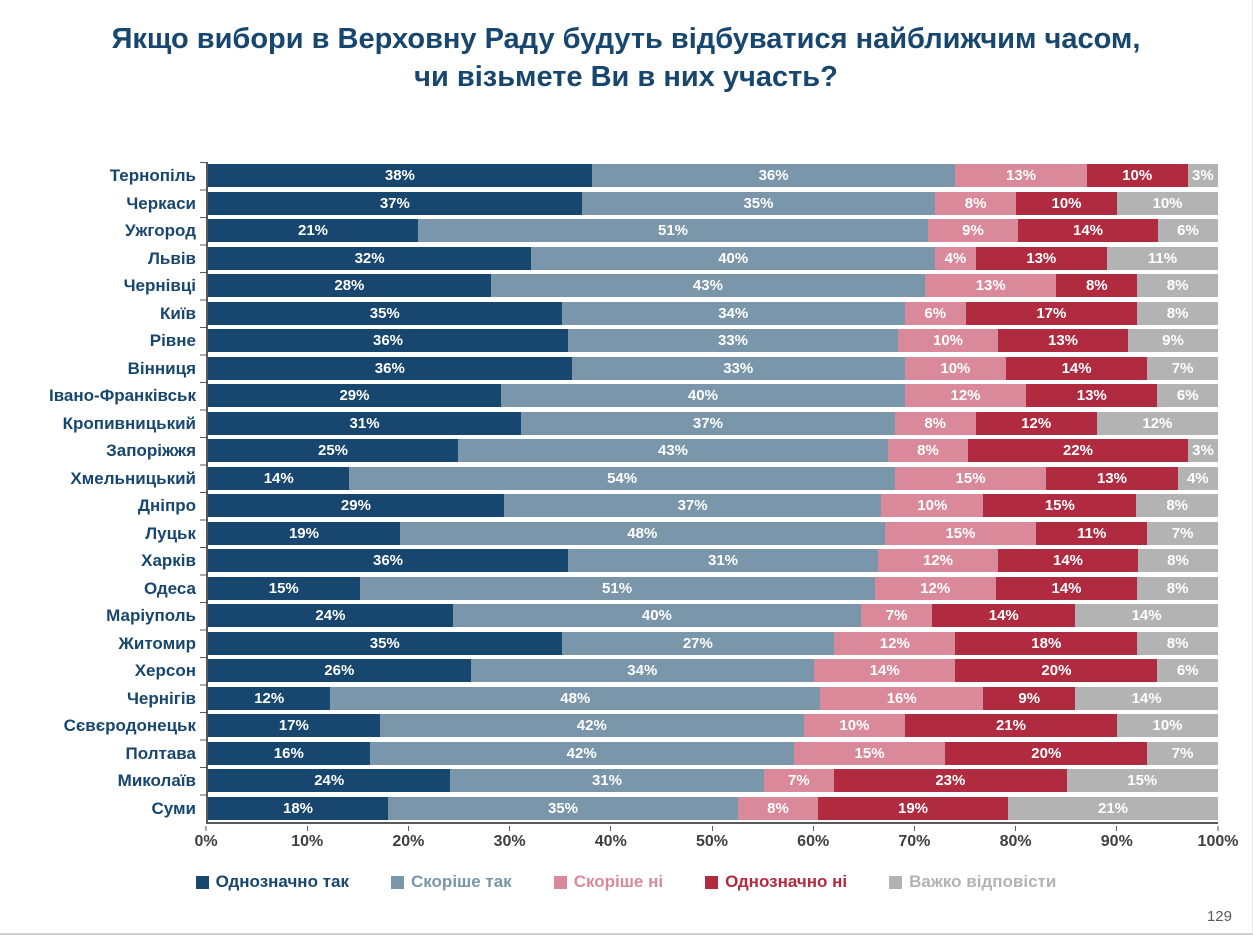 The image size is (1253, 935). I want to click on x-axis-tick: 10%, so click(307, 838).